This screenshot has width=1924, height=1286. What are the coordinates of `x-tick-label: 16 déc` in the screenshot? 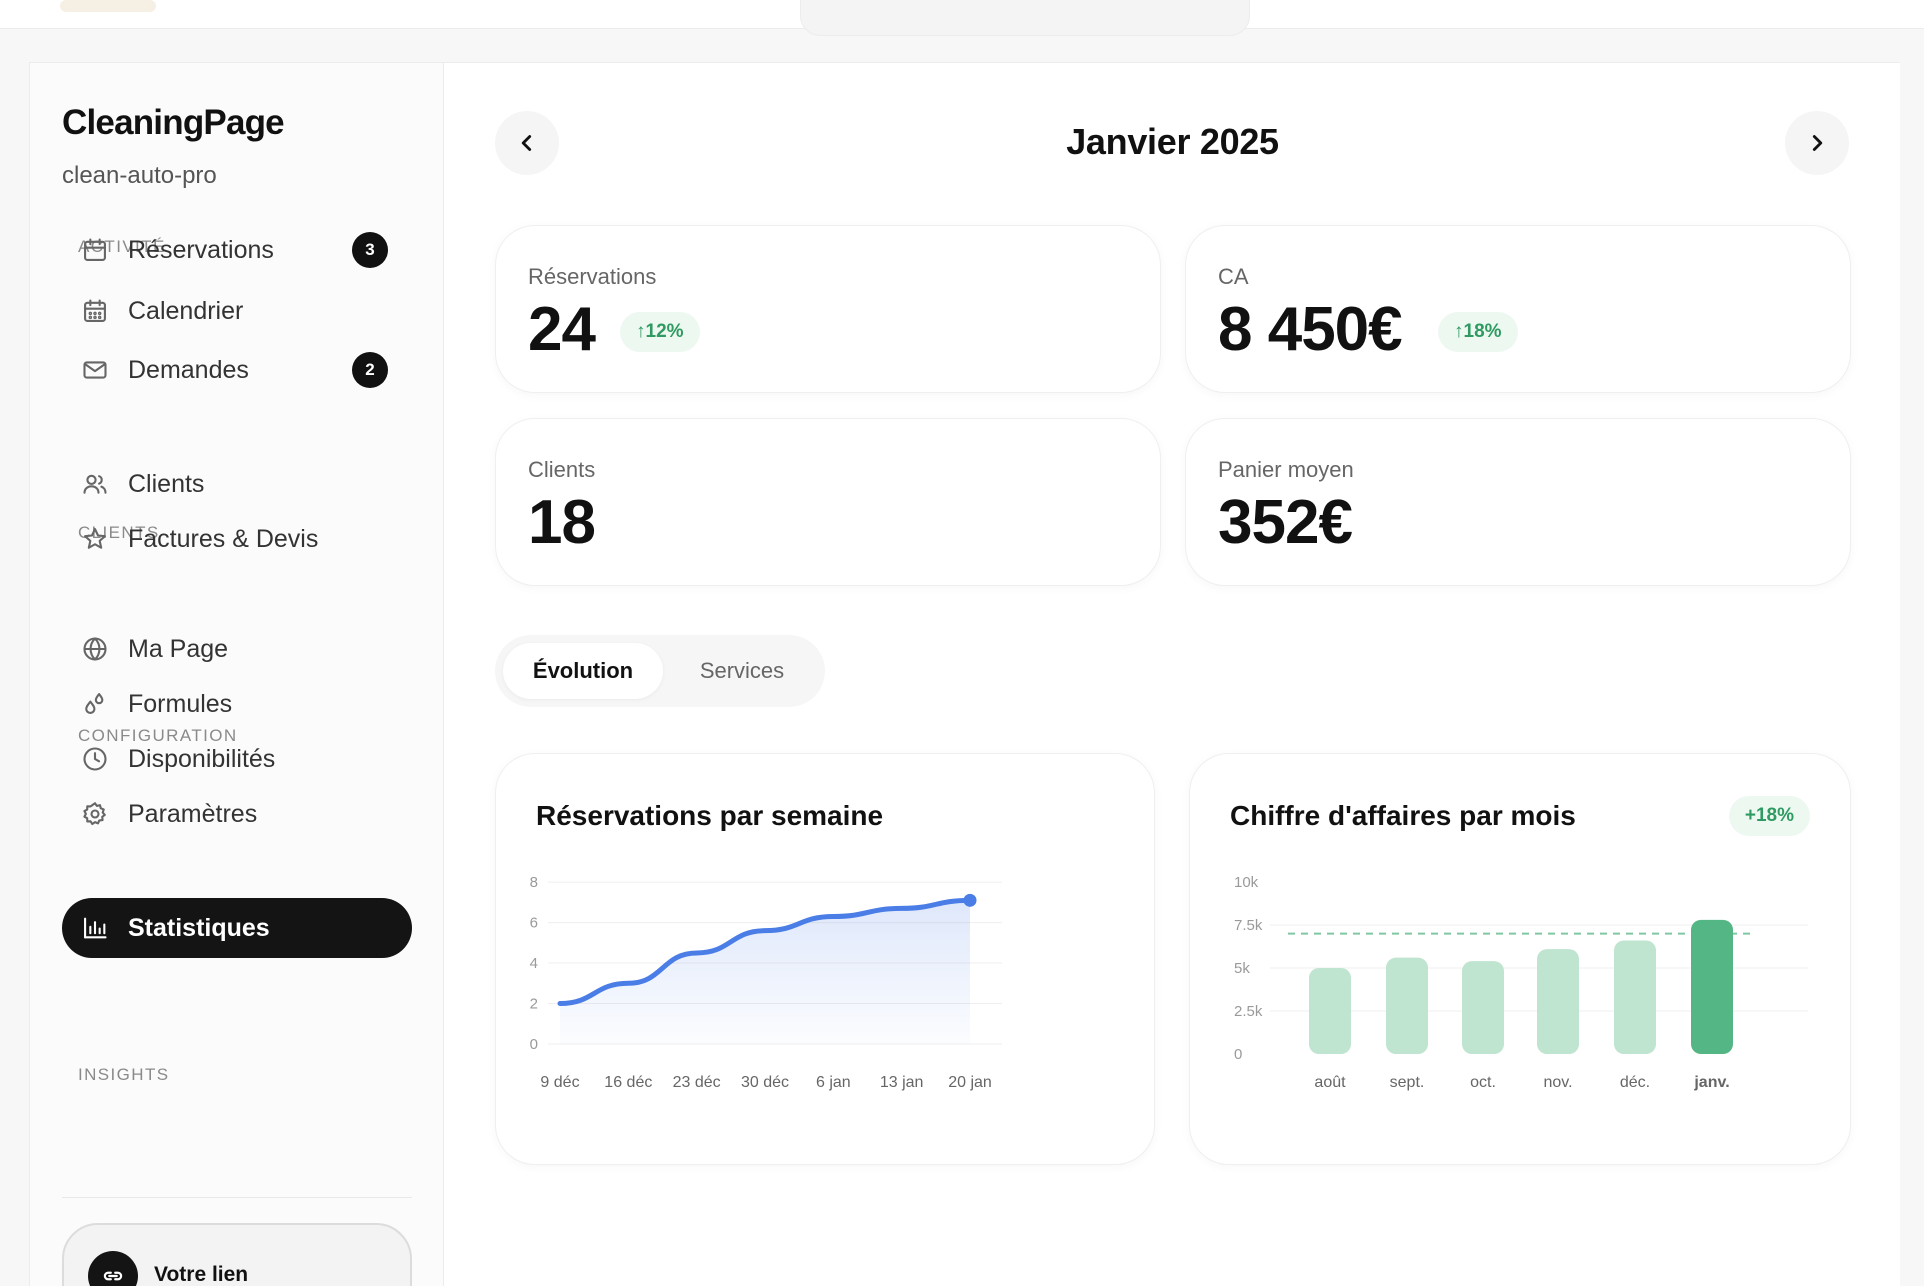 It's located at (628, 1082).